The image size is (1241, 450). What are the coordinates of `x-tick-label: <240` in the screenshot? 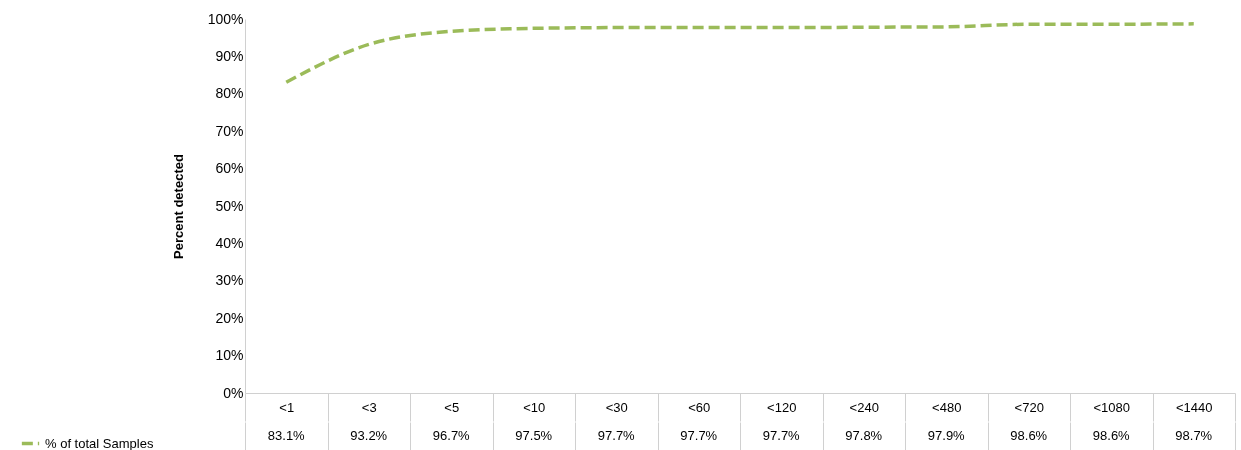 It's located at (864, 407).